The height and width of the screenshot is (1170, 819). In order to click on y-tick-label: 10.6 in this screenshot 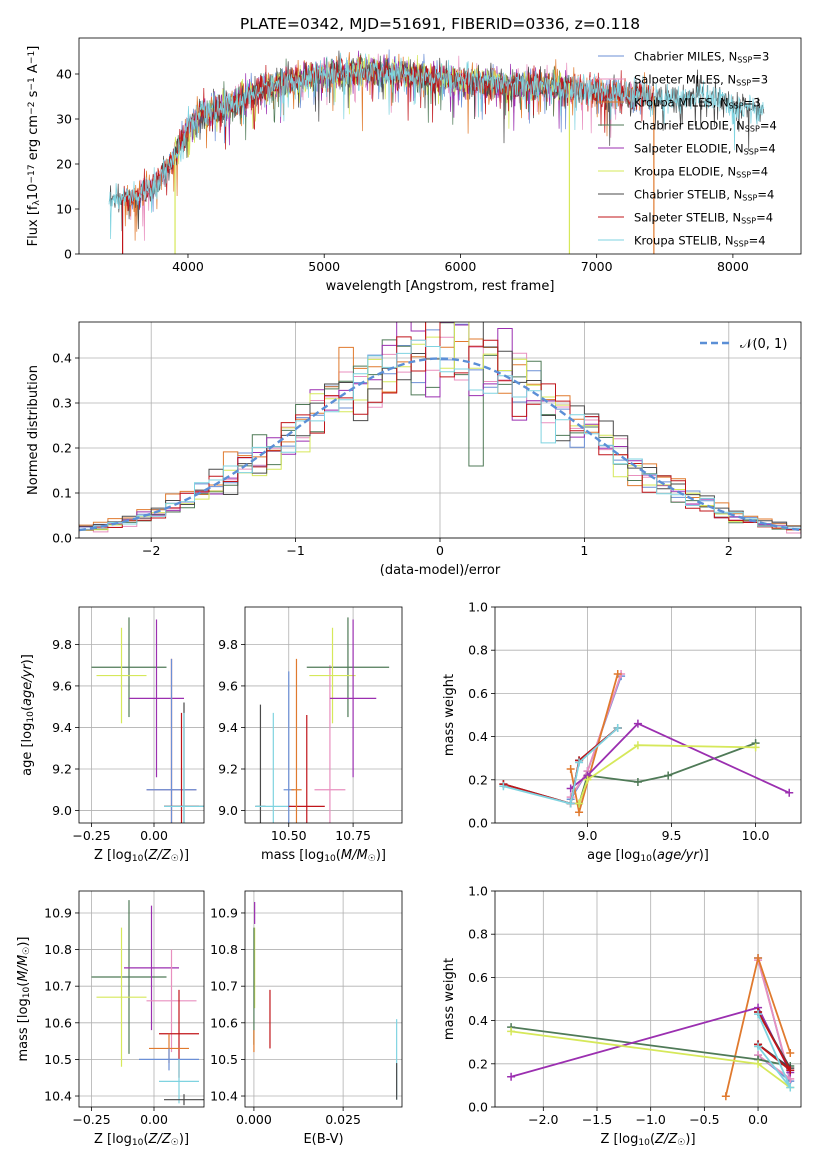, I will do `click(224, 1022)`.